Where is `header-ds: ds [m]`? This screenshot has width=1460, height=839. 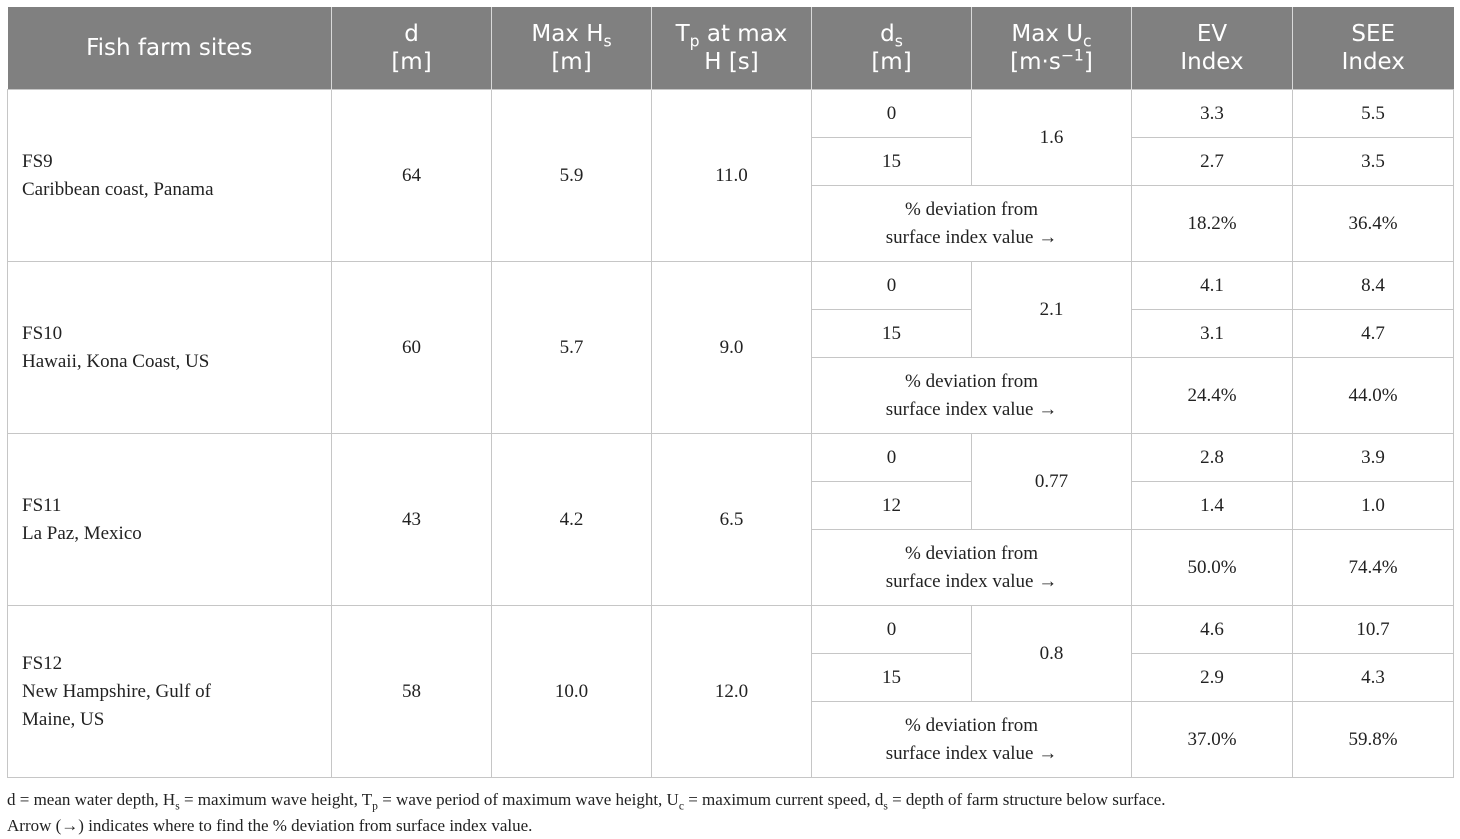
header-ds: ds [m] is located at coordinates (891, 48).